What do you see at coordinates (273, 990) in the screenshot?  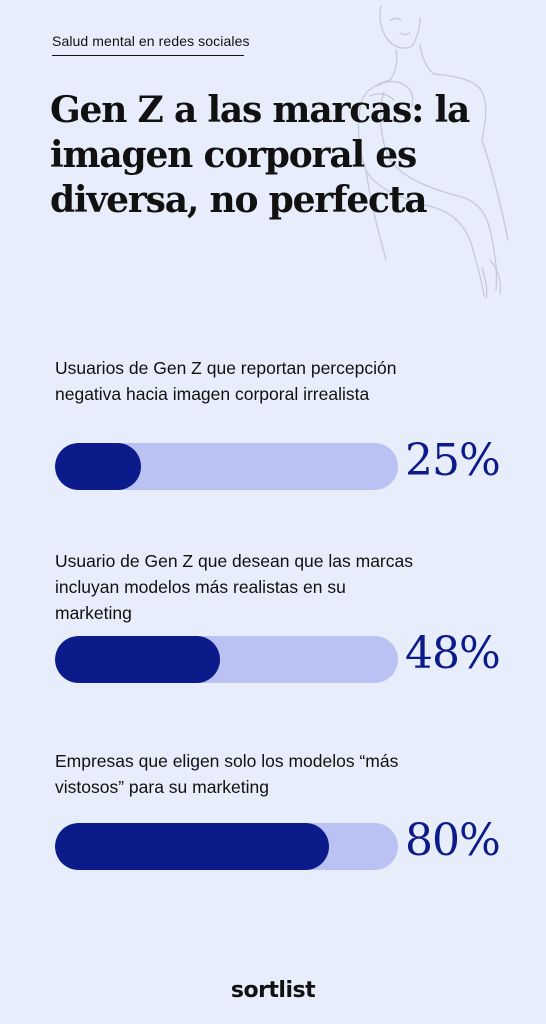 I see `sortlist-logo: sortlist` at bounding box center [273, 990].